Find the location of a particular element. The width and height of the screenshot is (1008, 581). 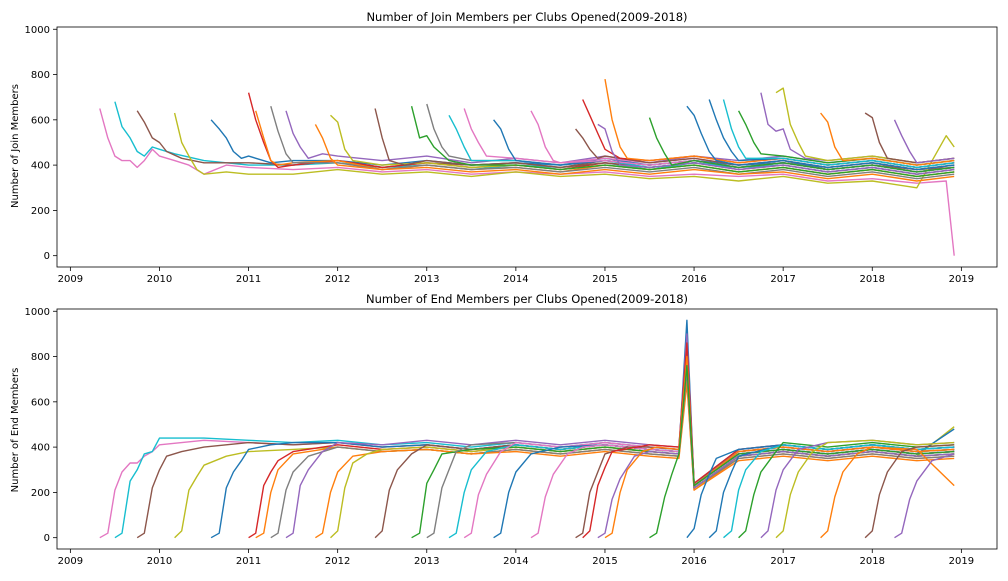

y-axis-label: Number of Join Members is located at coordinates (15, 146).